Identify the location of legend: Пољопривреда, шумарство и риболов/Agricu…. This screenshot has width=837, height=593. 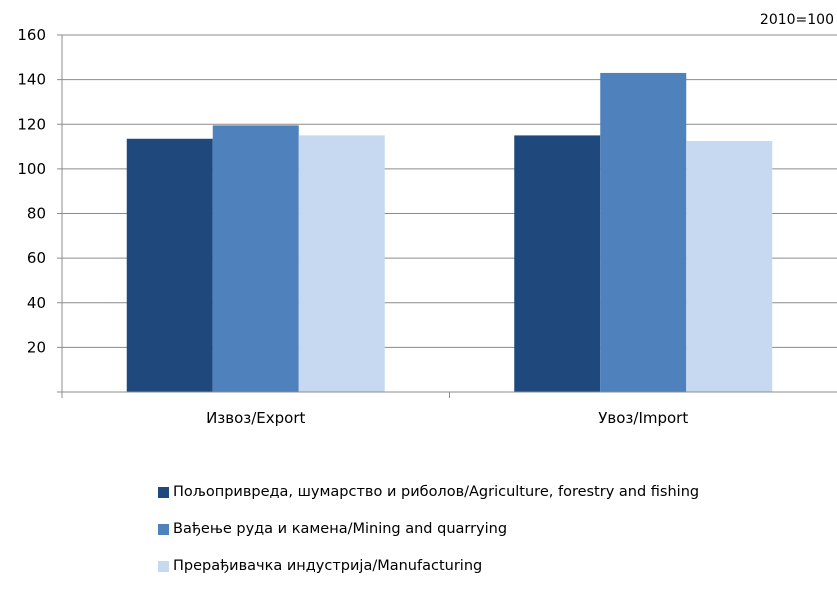
(428, 537).